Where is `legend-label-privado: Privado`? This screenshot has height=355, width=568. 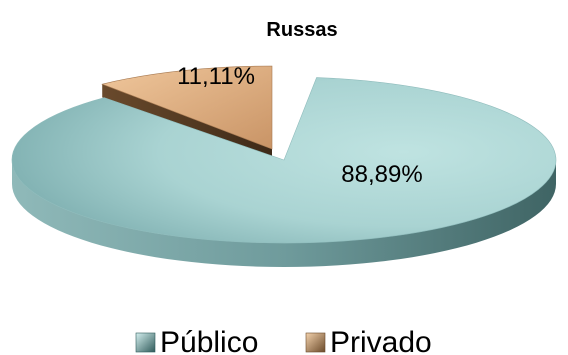 legend-label-privado: Privado is located at coordinates (381, 340).